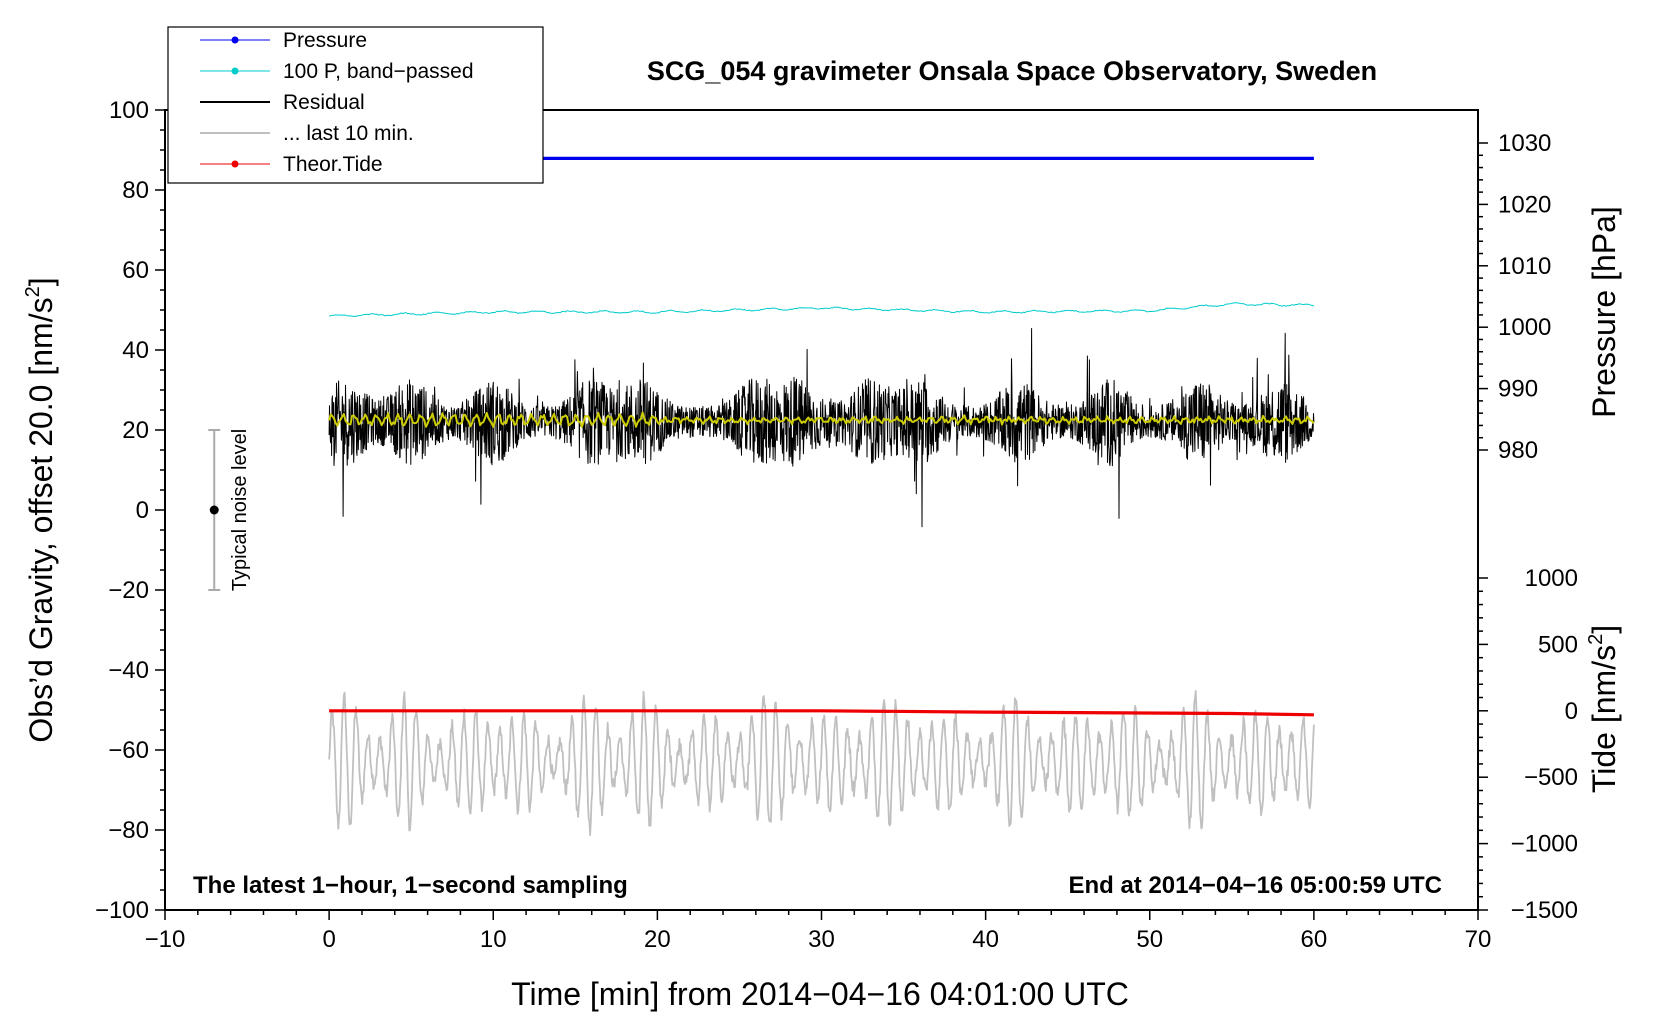 This screenshot has width=1660, height=1025. I want to click on y-left-tick-label: 0, so click(142, 510).